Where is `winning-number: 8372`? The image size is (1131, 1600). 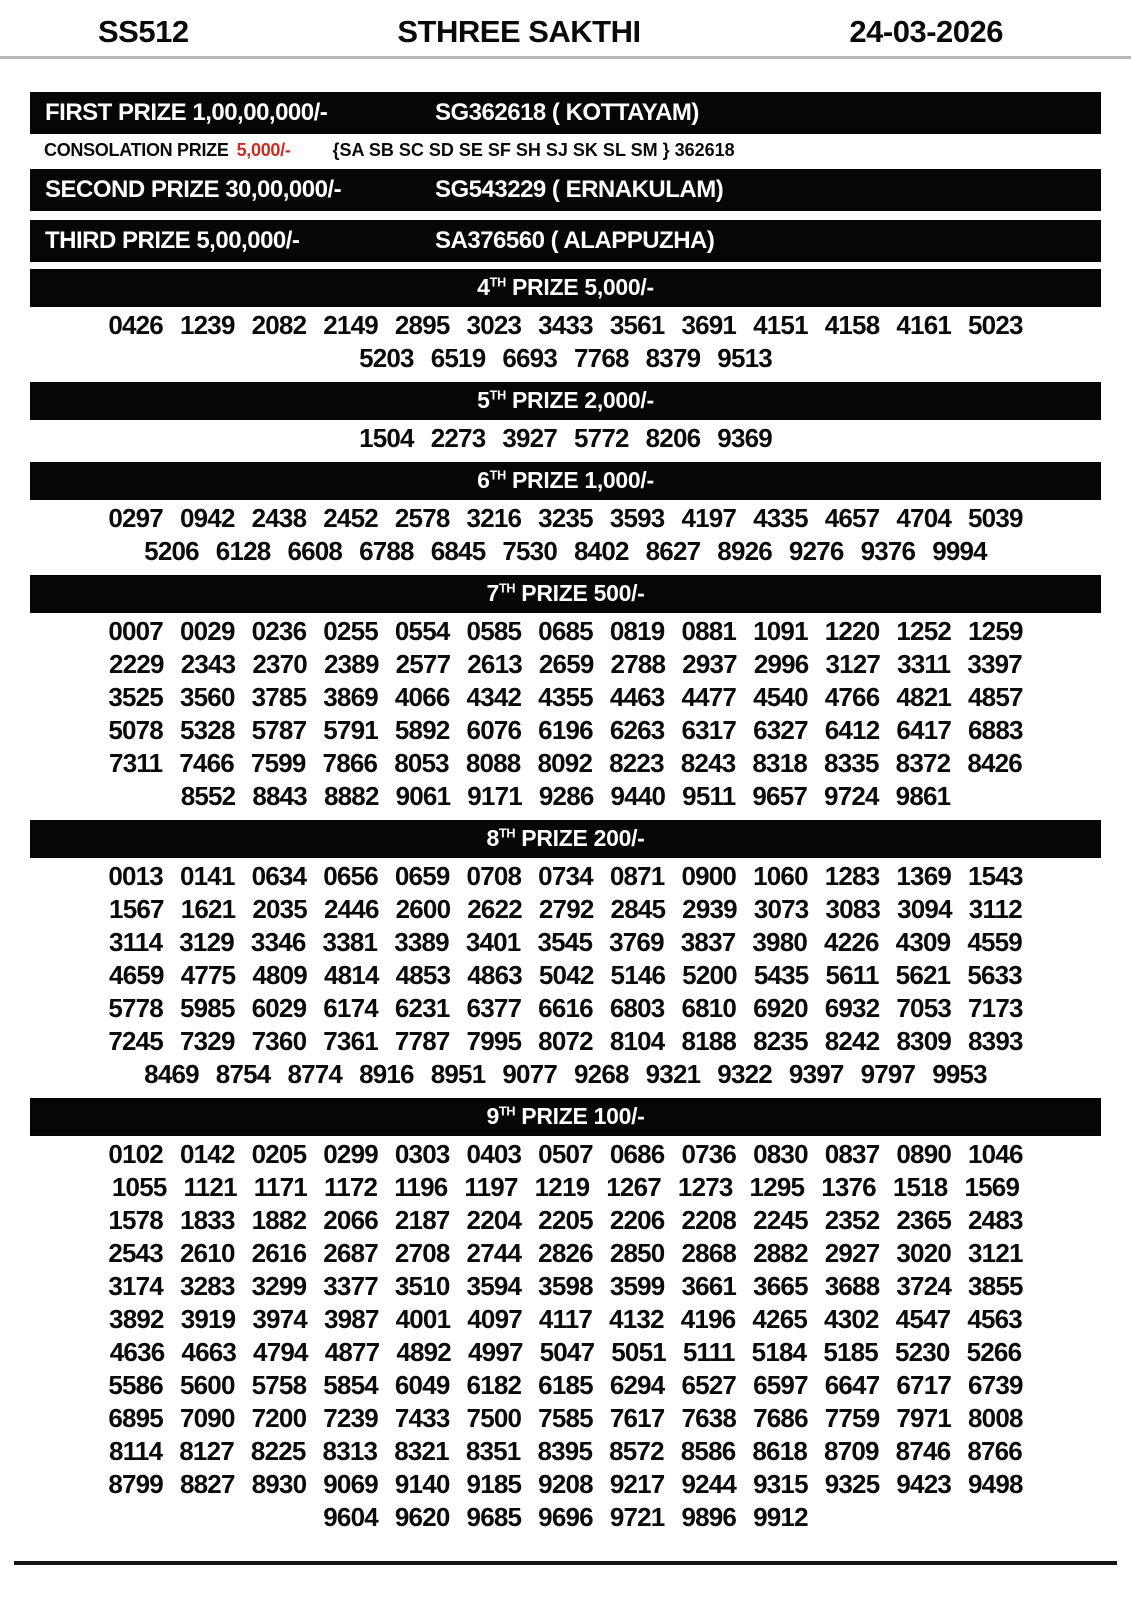 winning-number: 8372 is located at coordinates (923, 763).